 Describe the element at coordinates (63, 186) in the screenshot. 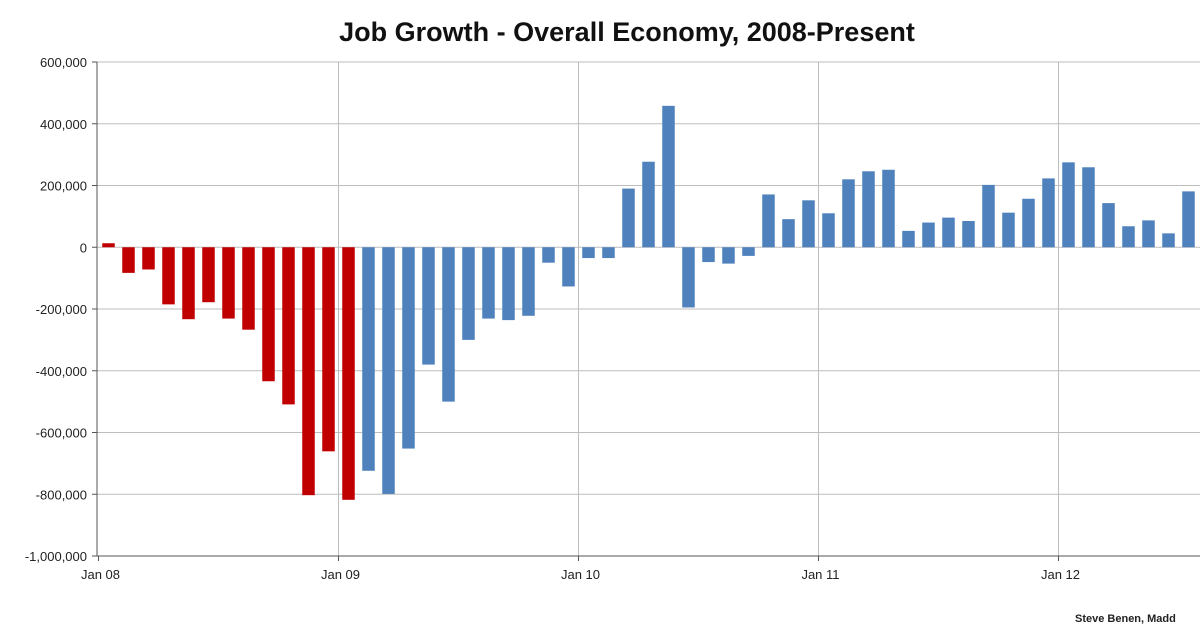

I see `y-tick-label: 200,000` at that location.